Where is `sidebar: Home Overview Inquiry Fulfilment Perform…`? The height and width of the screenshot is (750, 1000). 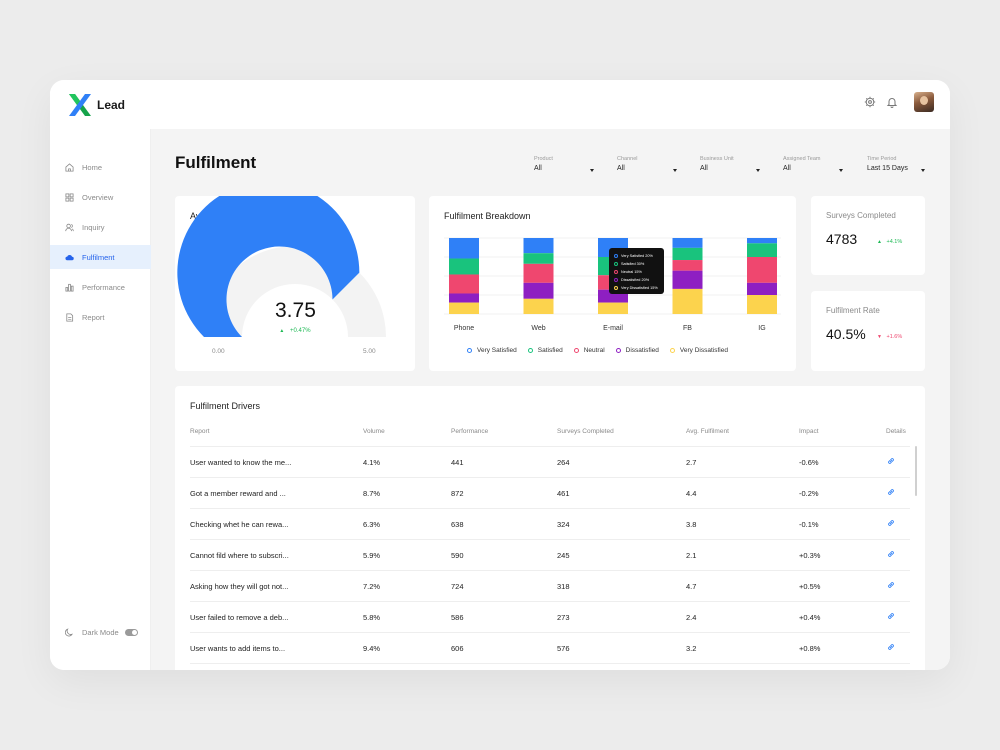
sidebar: Home Overview Inquiry Fulfilment Perform… is located at coordinates (100, 399).